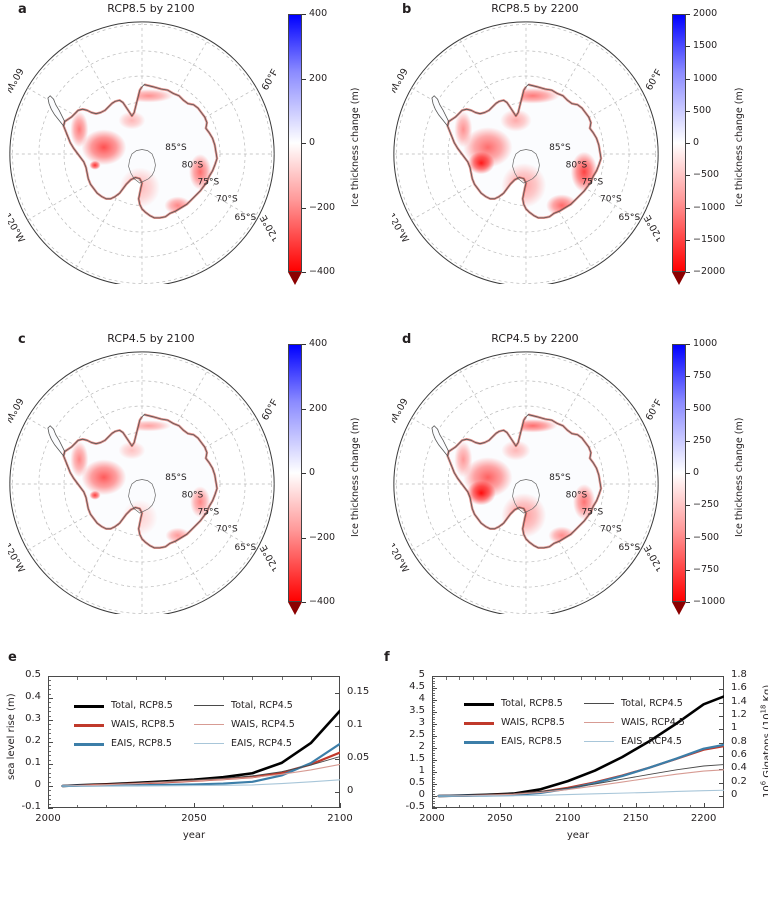  Describe the element at coordinates (262, 705) in the screenshot. I see `legend-label-e-3: Total, RCP4.5` at that location.